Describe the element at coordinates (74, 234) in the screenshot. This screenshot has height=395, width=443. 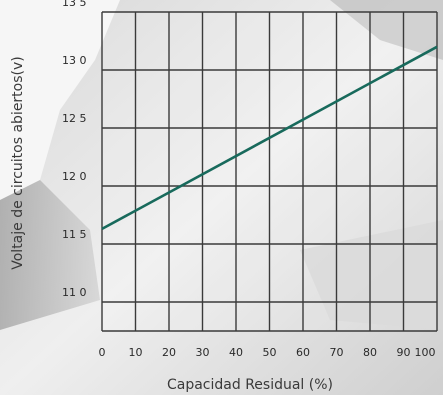
I see `y-tick-label: 11 5` at that location.